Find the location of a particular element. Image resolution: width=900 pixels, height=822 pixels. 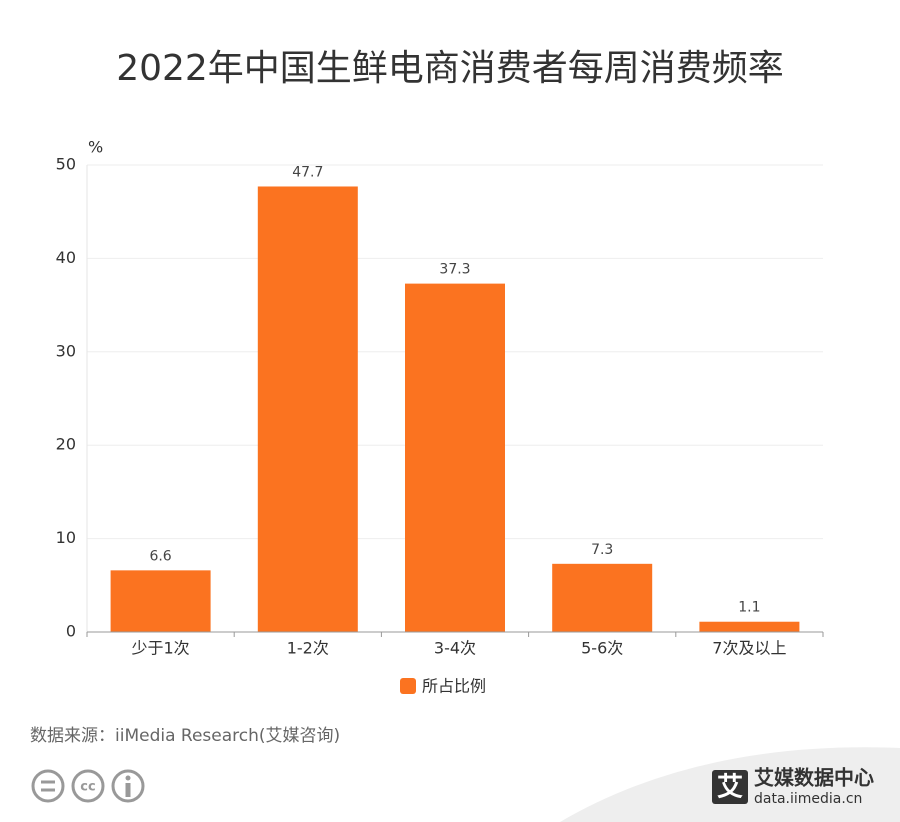

brand-name: 艾媒数据中心 is located at coordinates (814, 778).